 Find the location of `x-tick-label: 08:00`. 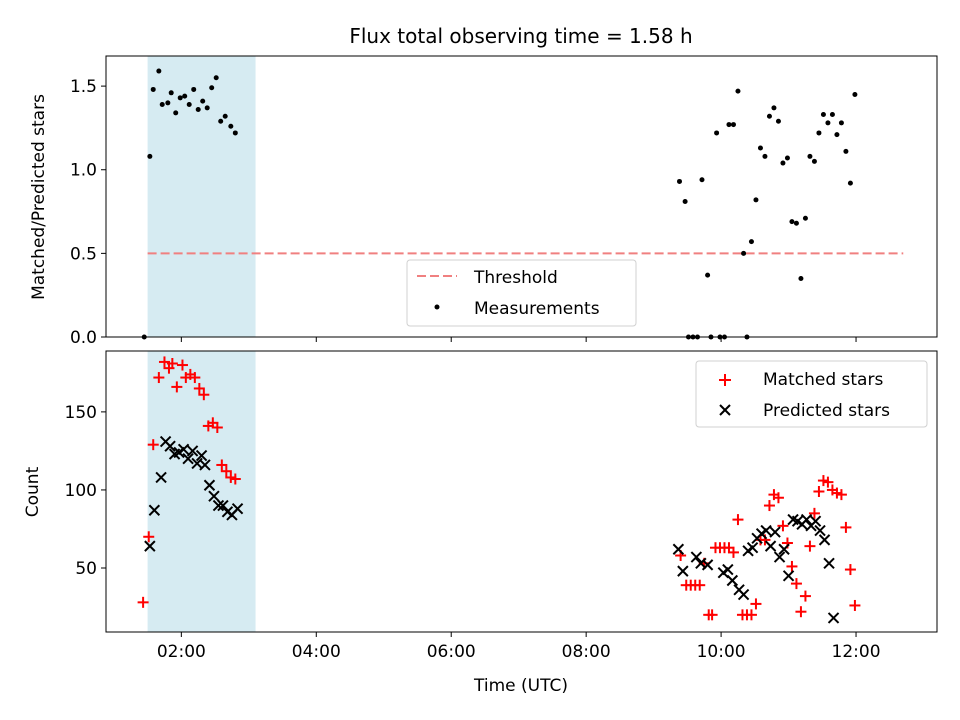

x-tick-label: 08:00 is located at coordinates (586, 652).